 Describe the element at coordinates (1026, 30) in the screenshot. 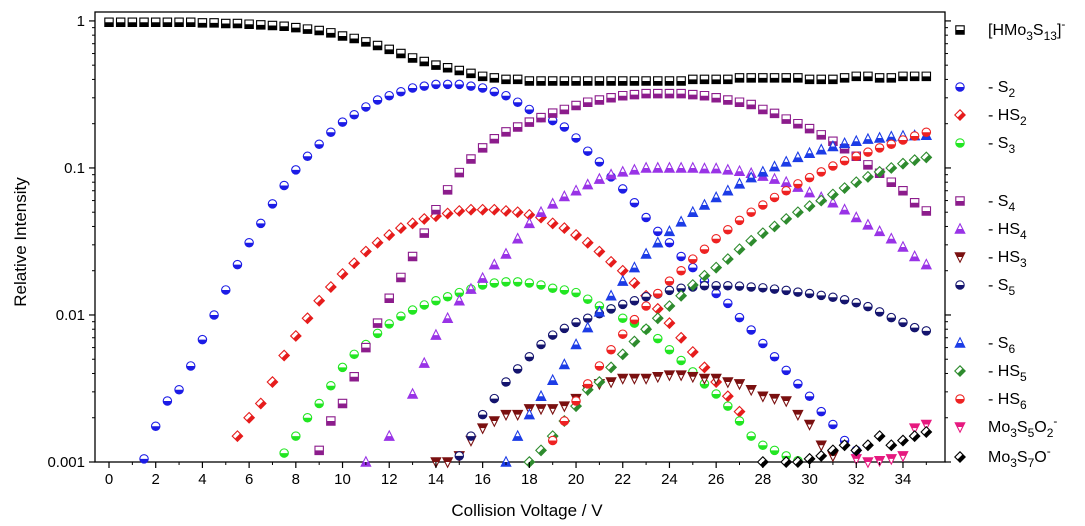

I see `legend-label: [HMo3S13]-` at that location.